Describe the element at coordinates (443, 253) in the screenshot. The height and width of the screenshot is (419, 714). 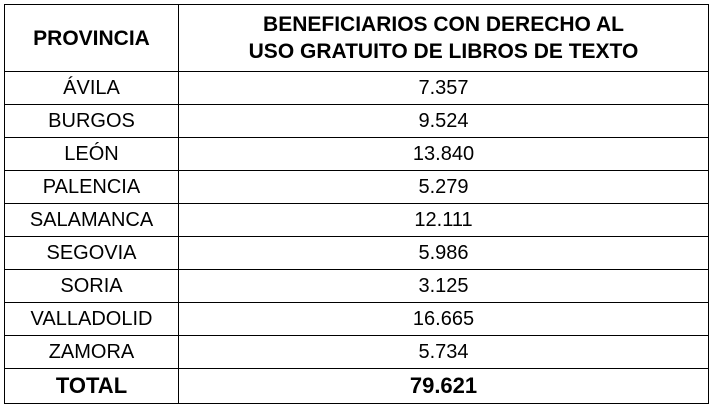
I see `value-cell: 5.986` at that location.